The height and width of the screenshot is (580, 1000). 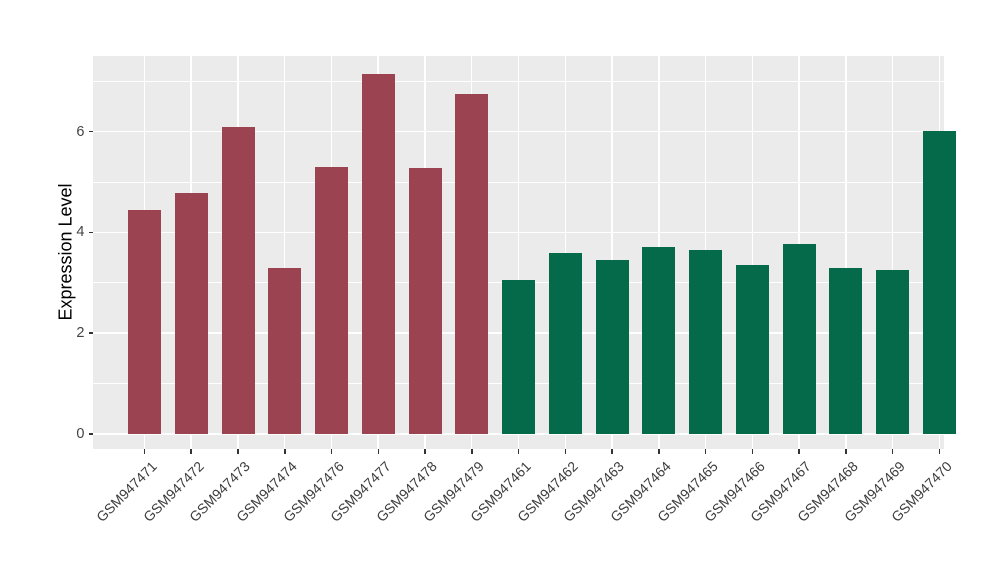 I want to click on bar-GSM947479, so click(x=472, y=263).